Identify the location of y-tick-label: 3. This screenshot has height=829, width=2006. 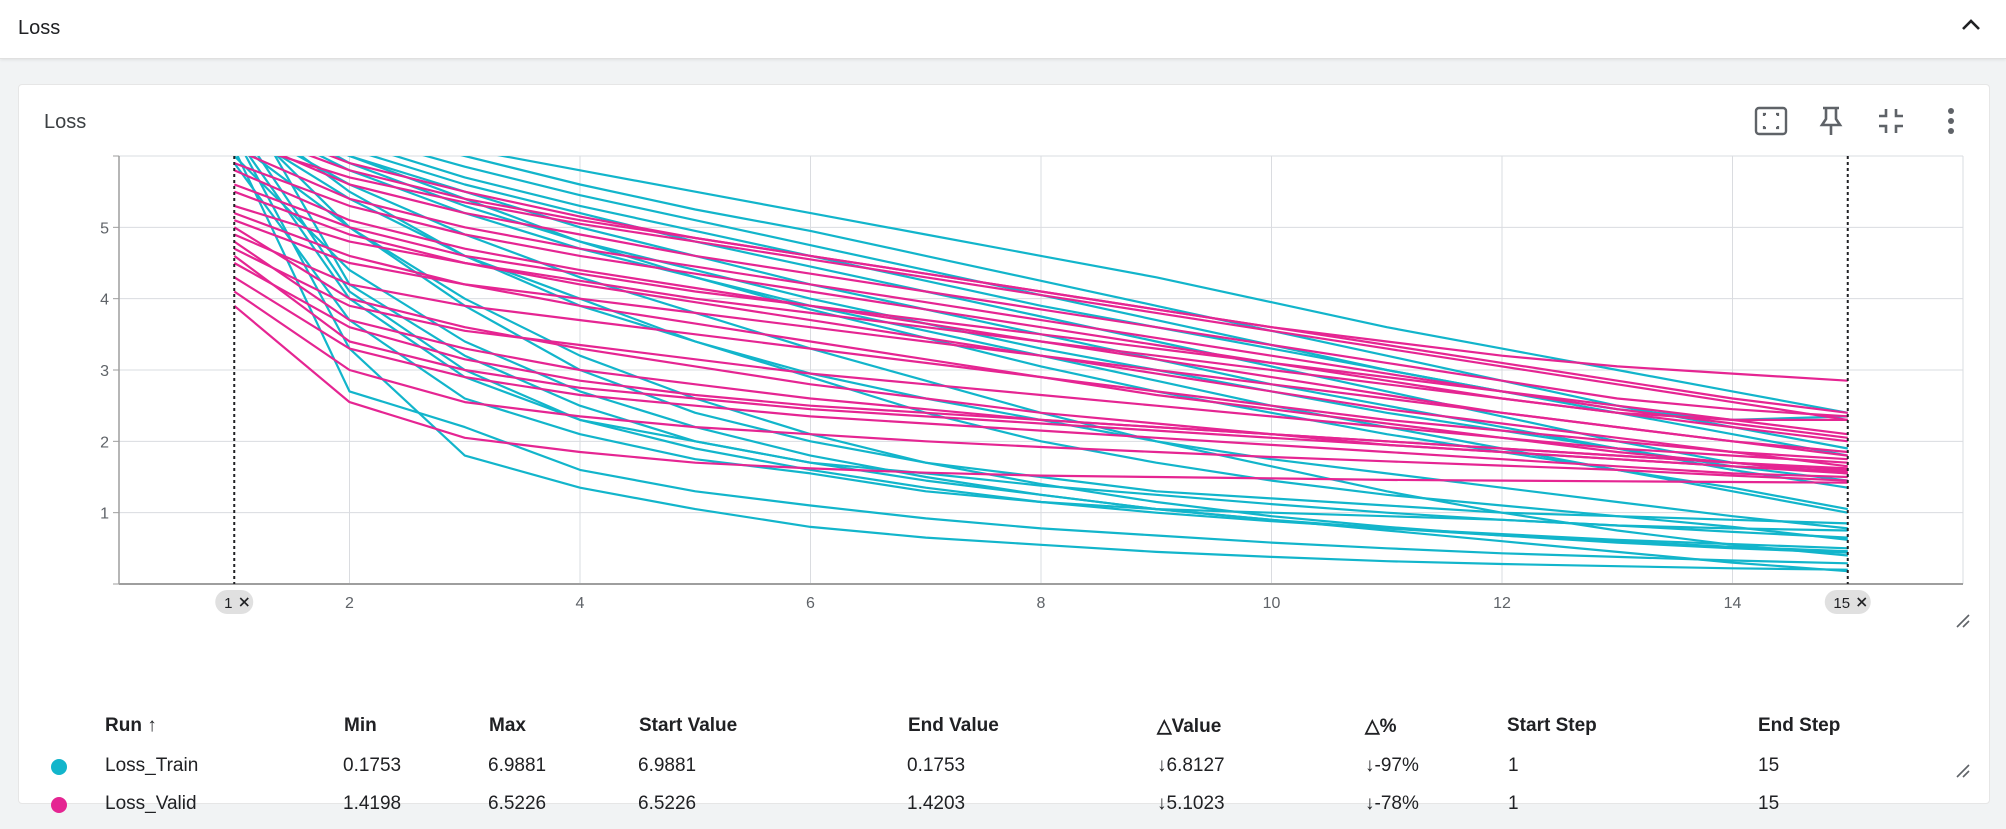
(104, 371).